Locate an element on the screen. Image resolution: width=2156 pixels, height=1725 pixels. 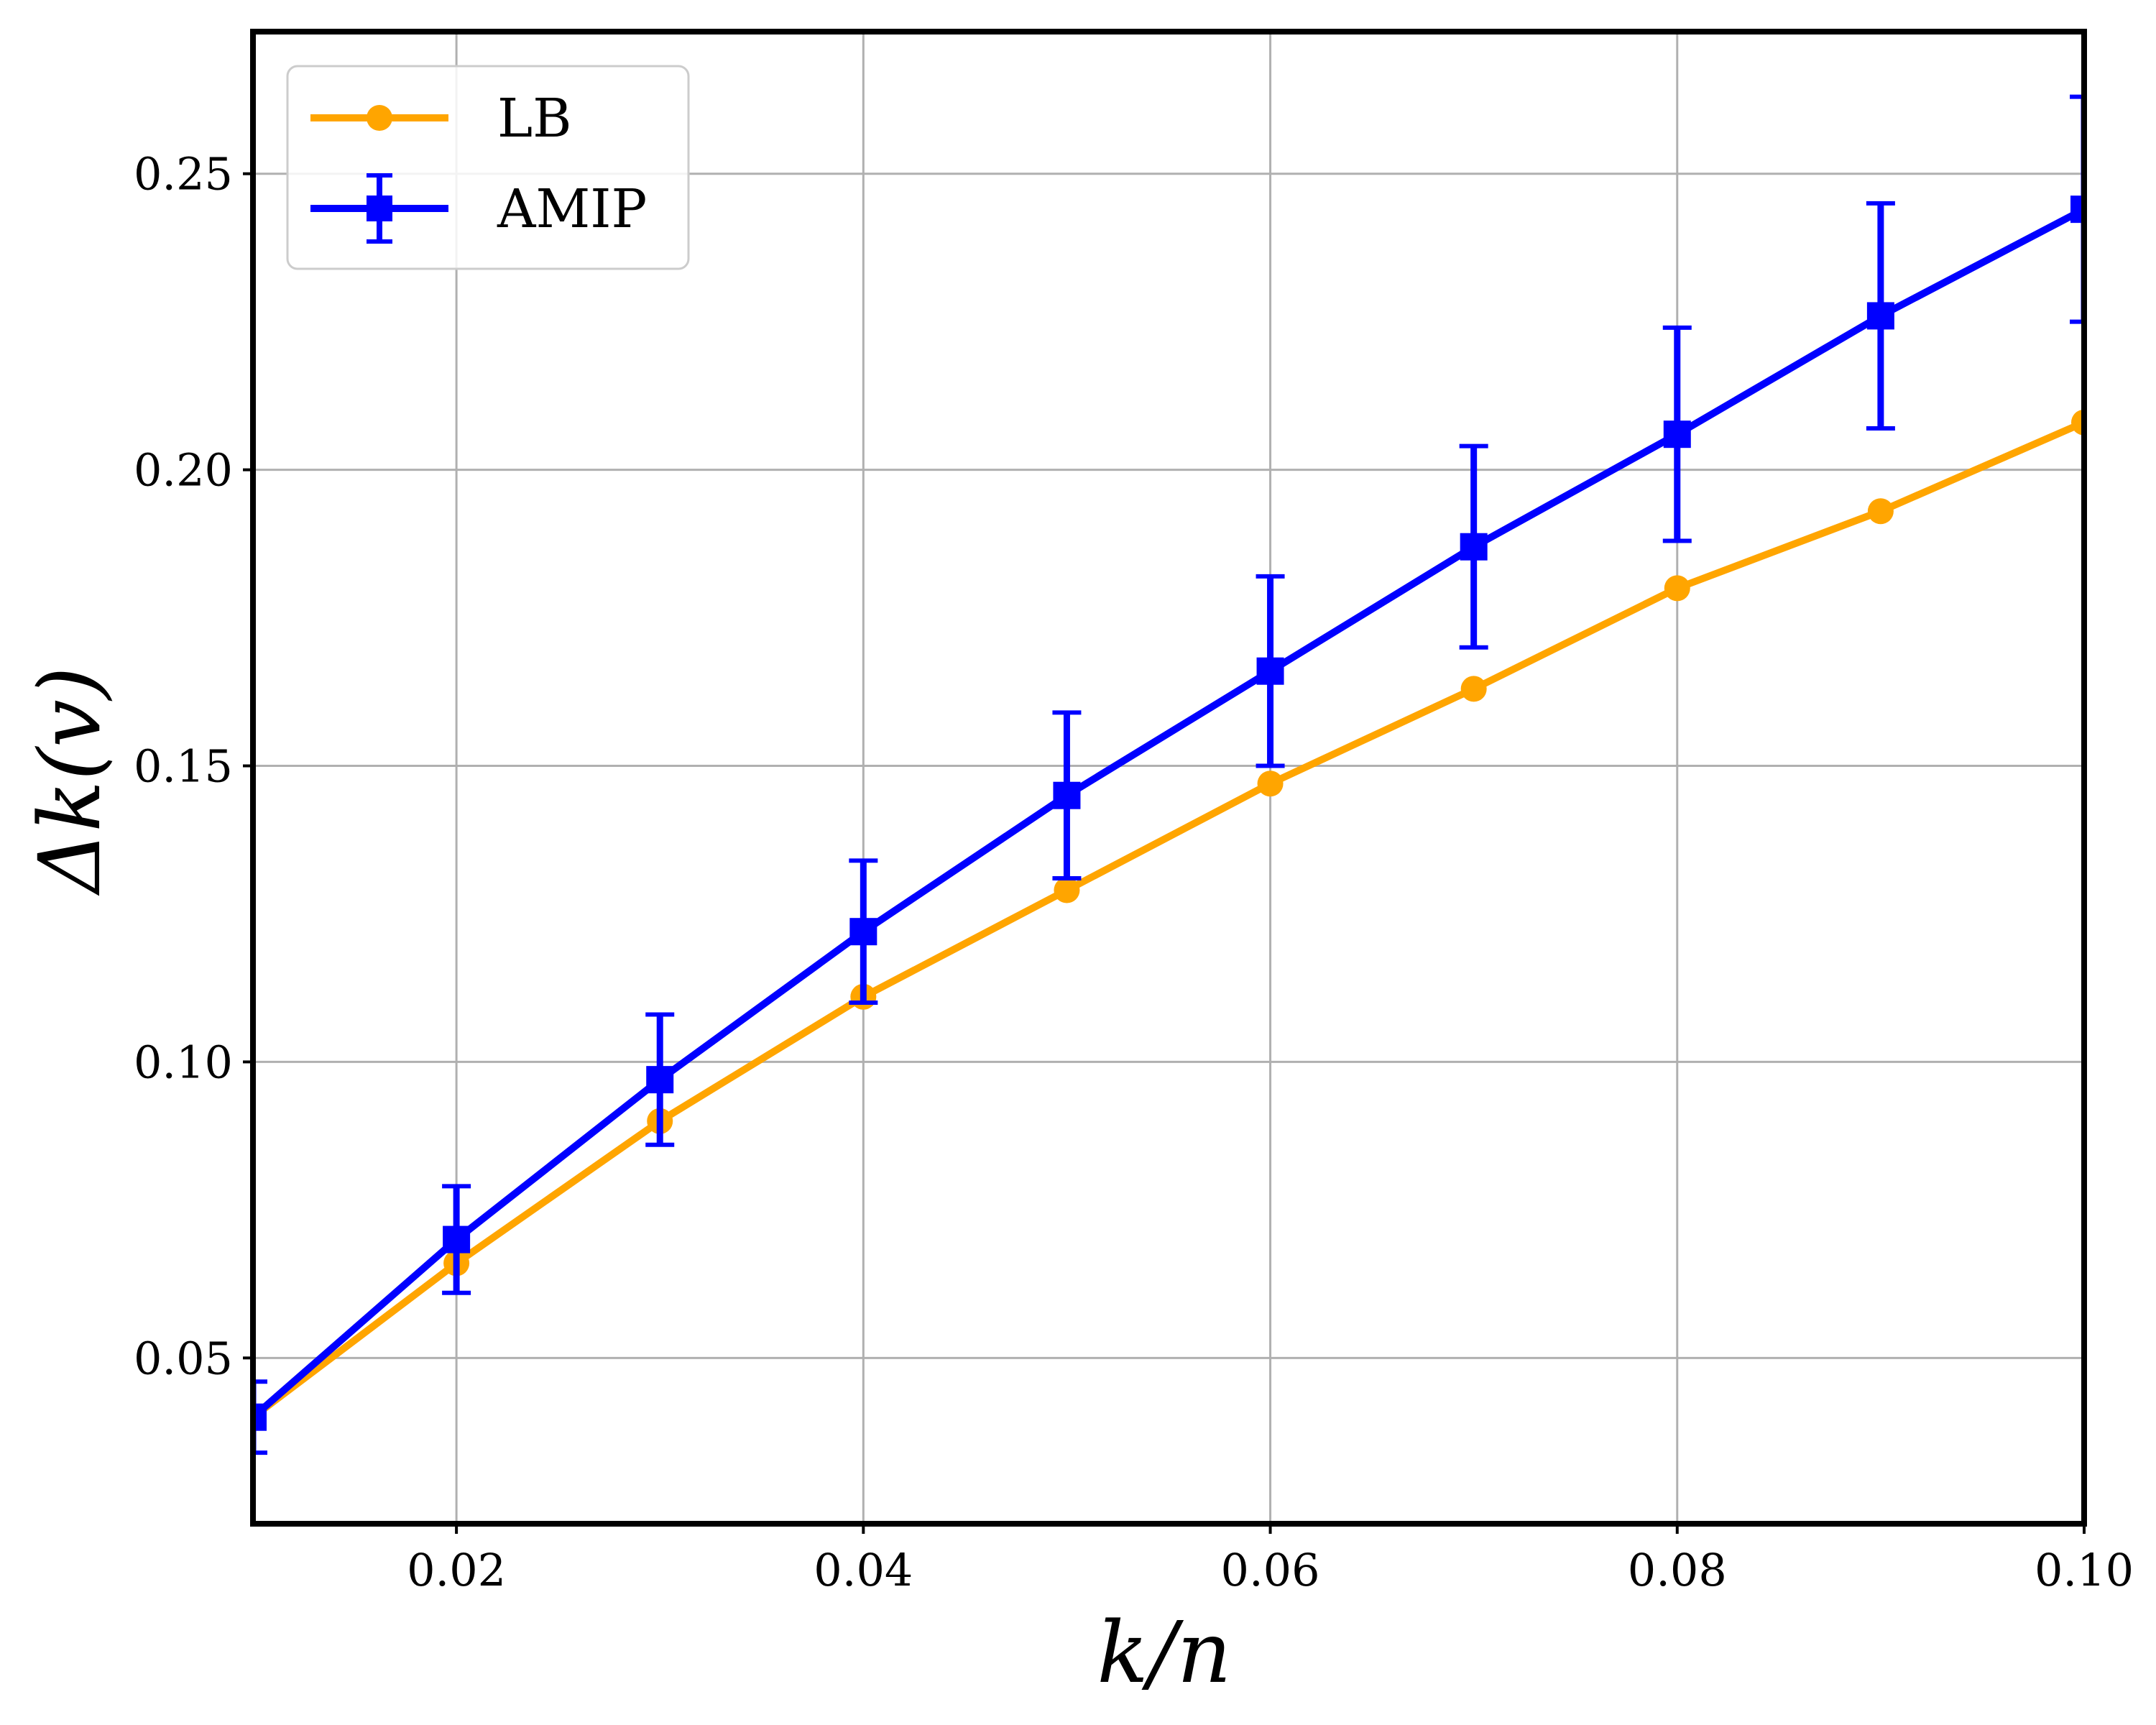
legend-marker-lb is located at coordinates (379, 118).